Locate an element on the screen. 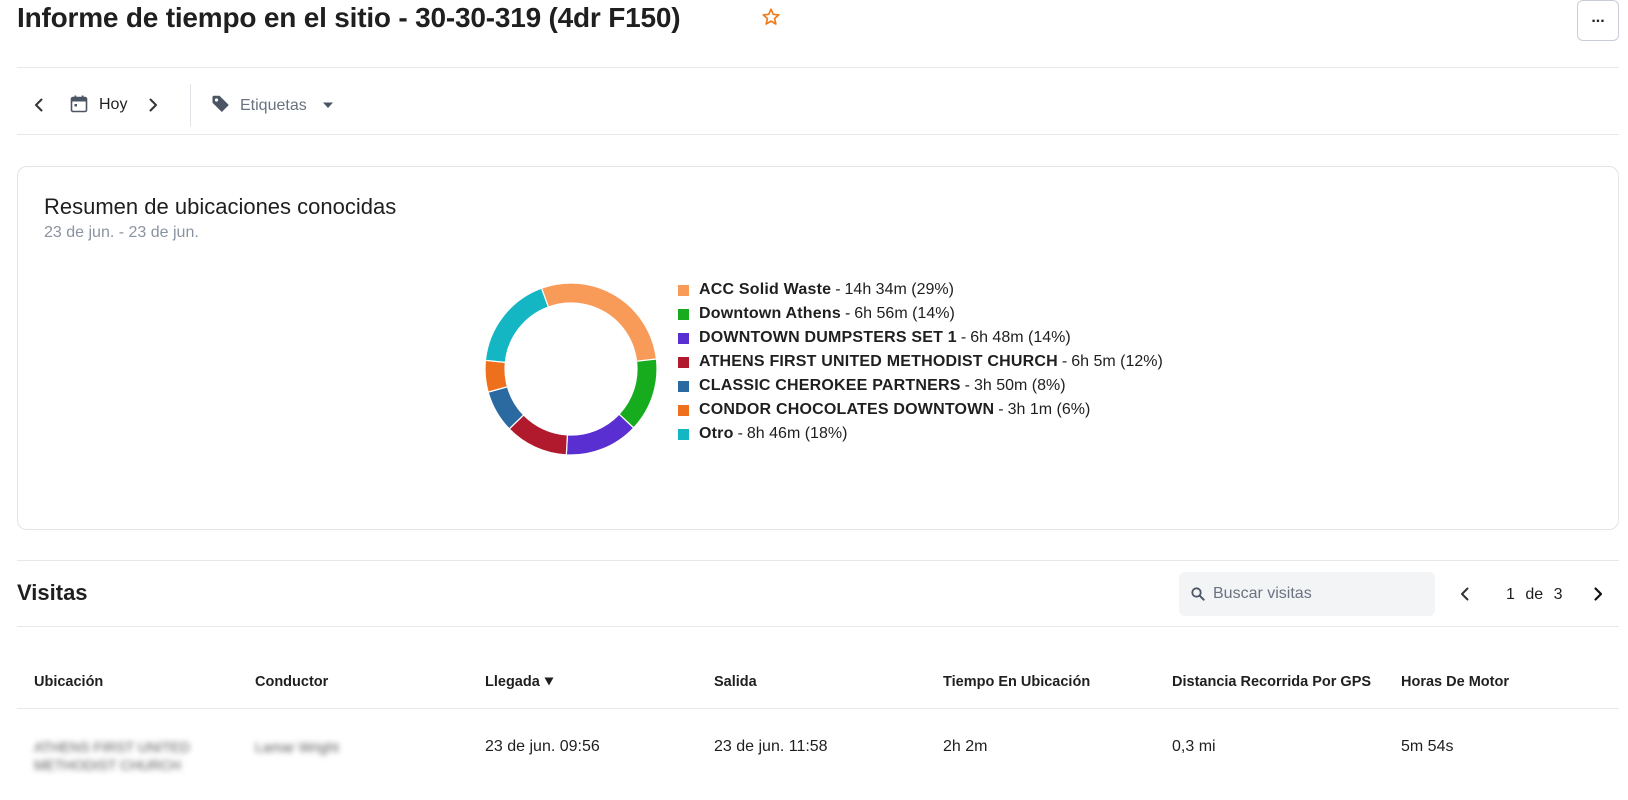 This screenshot has width=1628, height=800. legend-name: ACC Solid Waste is located at coordinates (765, 289).